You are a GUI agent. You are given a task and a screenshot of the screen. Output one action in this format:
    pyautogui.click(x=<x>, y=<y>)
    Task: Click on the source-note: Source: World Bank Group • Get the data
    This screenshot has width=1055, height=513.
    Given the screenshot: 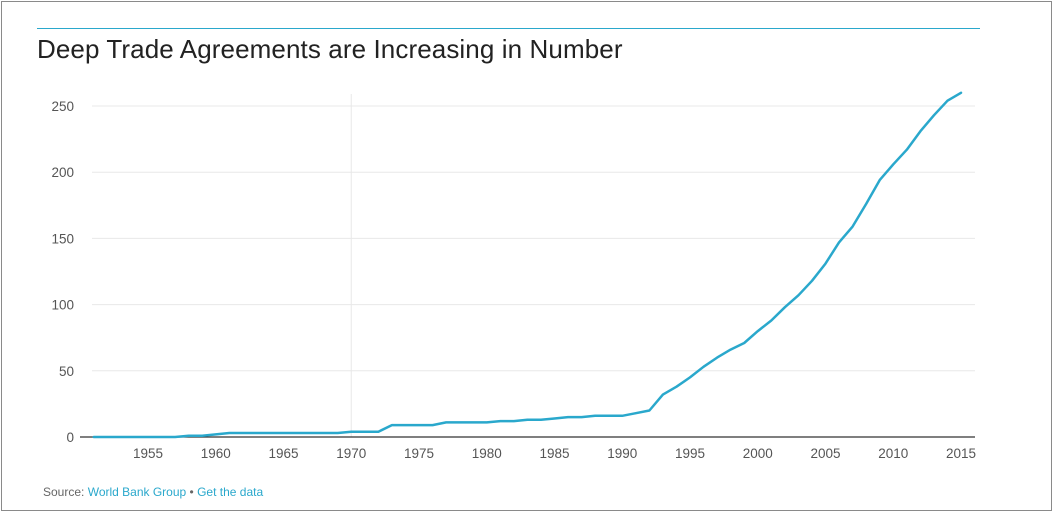 What is the action you would take?
    pyautogui.click(x=153, y=492)
    